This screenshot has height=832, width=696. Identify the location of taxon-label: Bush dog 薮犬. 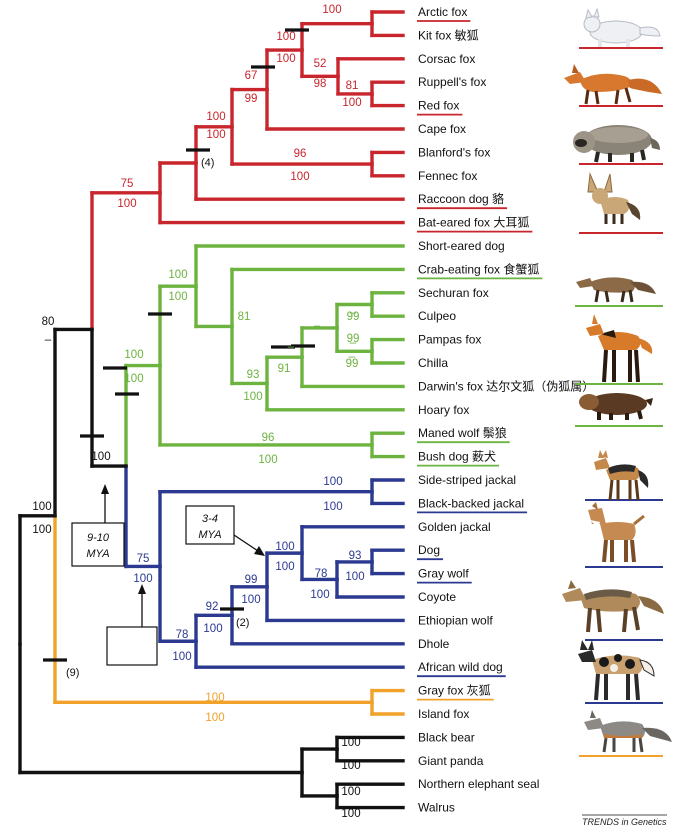
(457, 457).